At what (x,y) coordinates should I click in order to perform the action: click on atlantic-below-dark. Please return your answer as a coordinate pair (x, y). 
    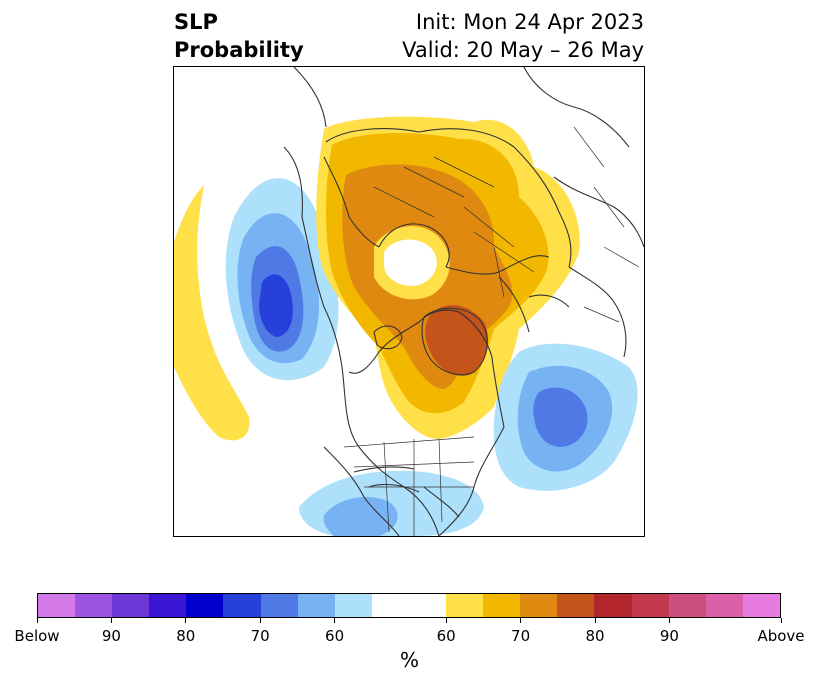
    Looking at the image, I should click on (560, 417).